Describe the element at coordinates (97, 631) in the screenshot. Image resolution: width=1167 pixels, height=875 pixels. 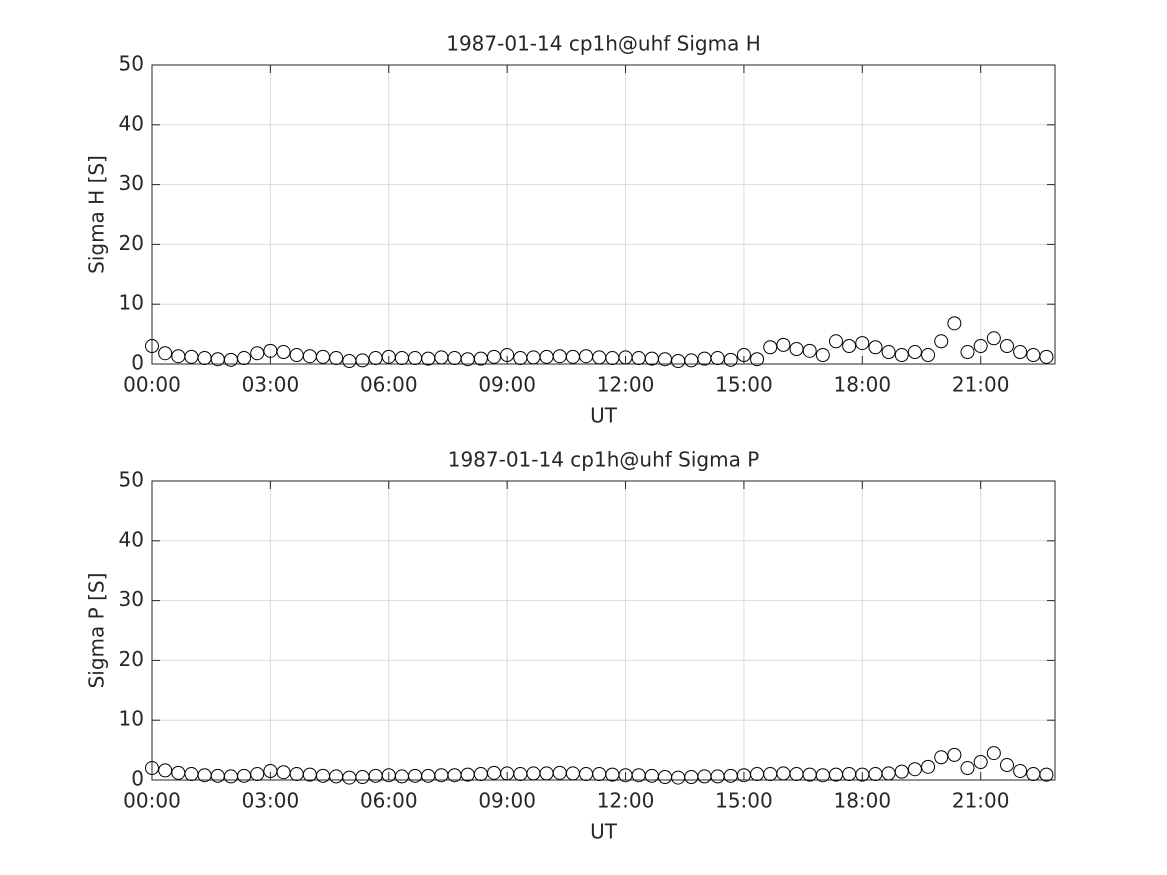
I see `y-axis-label: Sigma P [S]` at that location.